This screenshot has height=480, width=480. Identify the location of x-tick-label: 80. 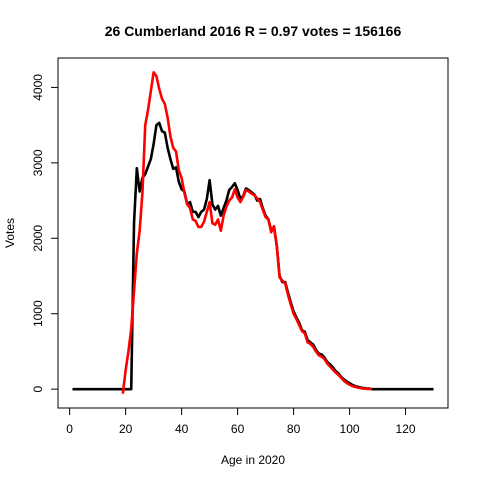
(294, 429).